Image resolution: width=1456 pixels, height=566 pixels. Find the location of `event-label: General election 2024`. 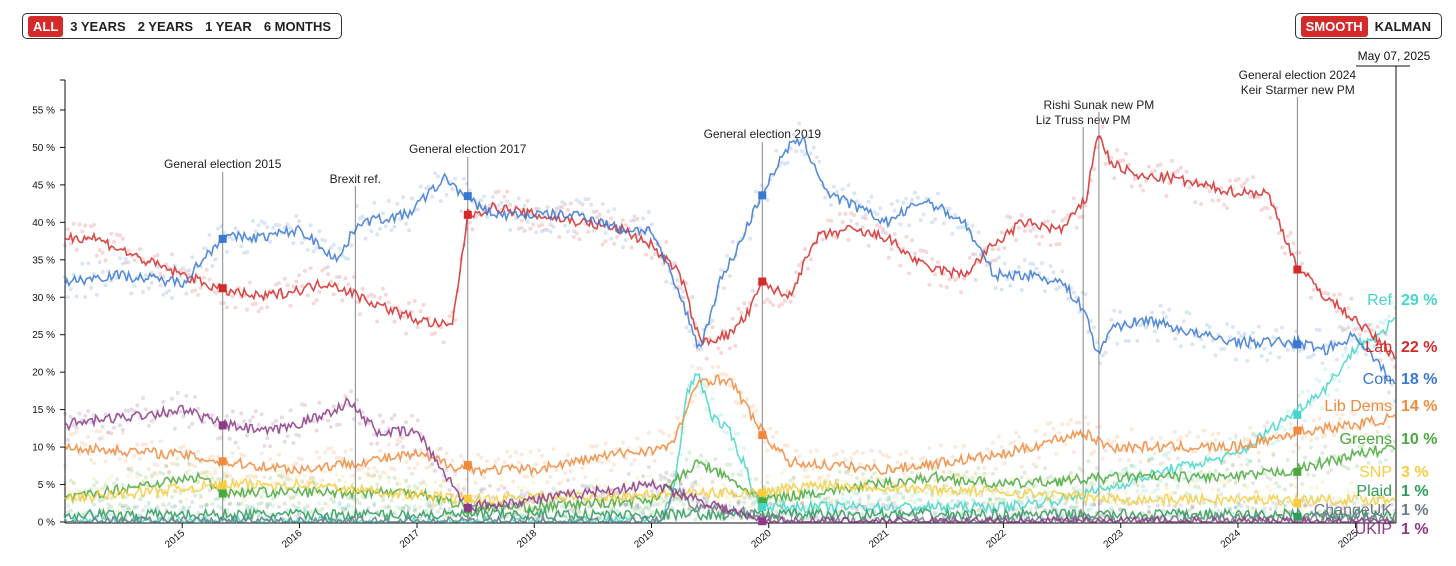

event-label: General election 2024 is located at coordinates (1298, 75).